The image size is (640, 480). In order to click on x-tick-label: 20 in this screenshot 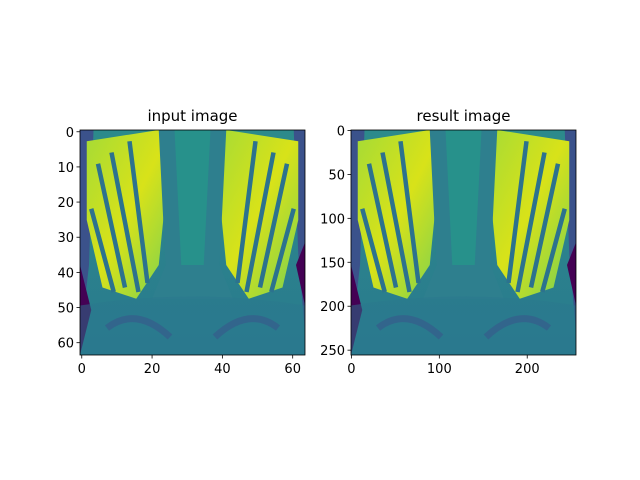, I will do `click(152, 369)`.